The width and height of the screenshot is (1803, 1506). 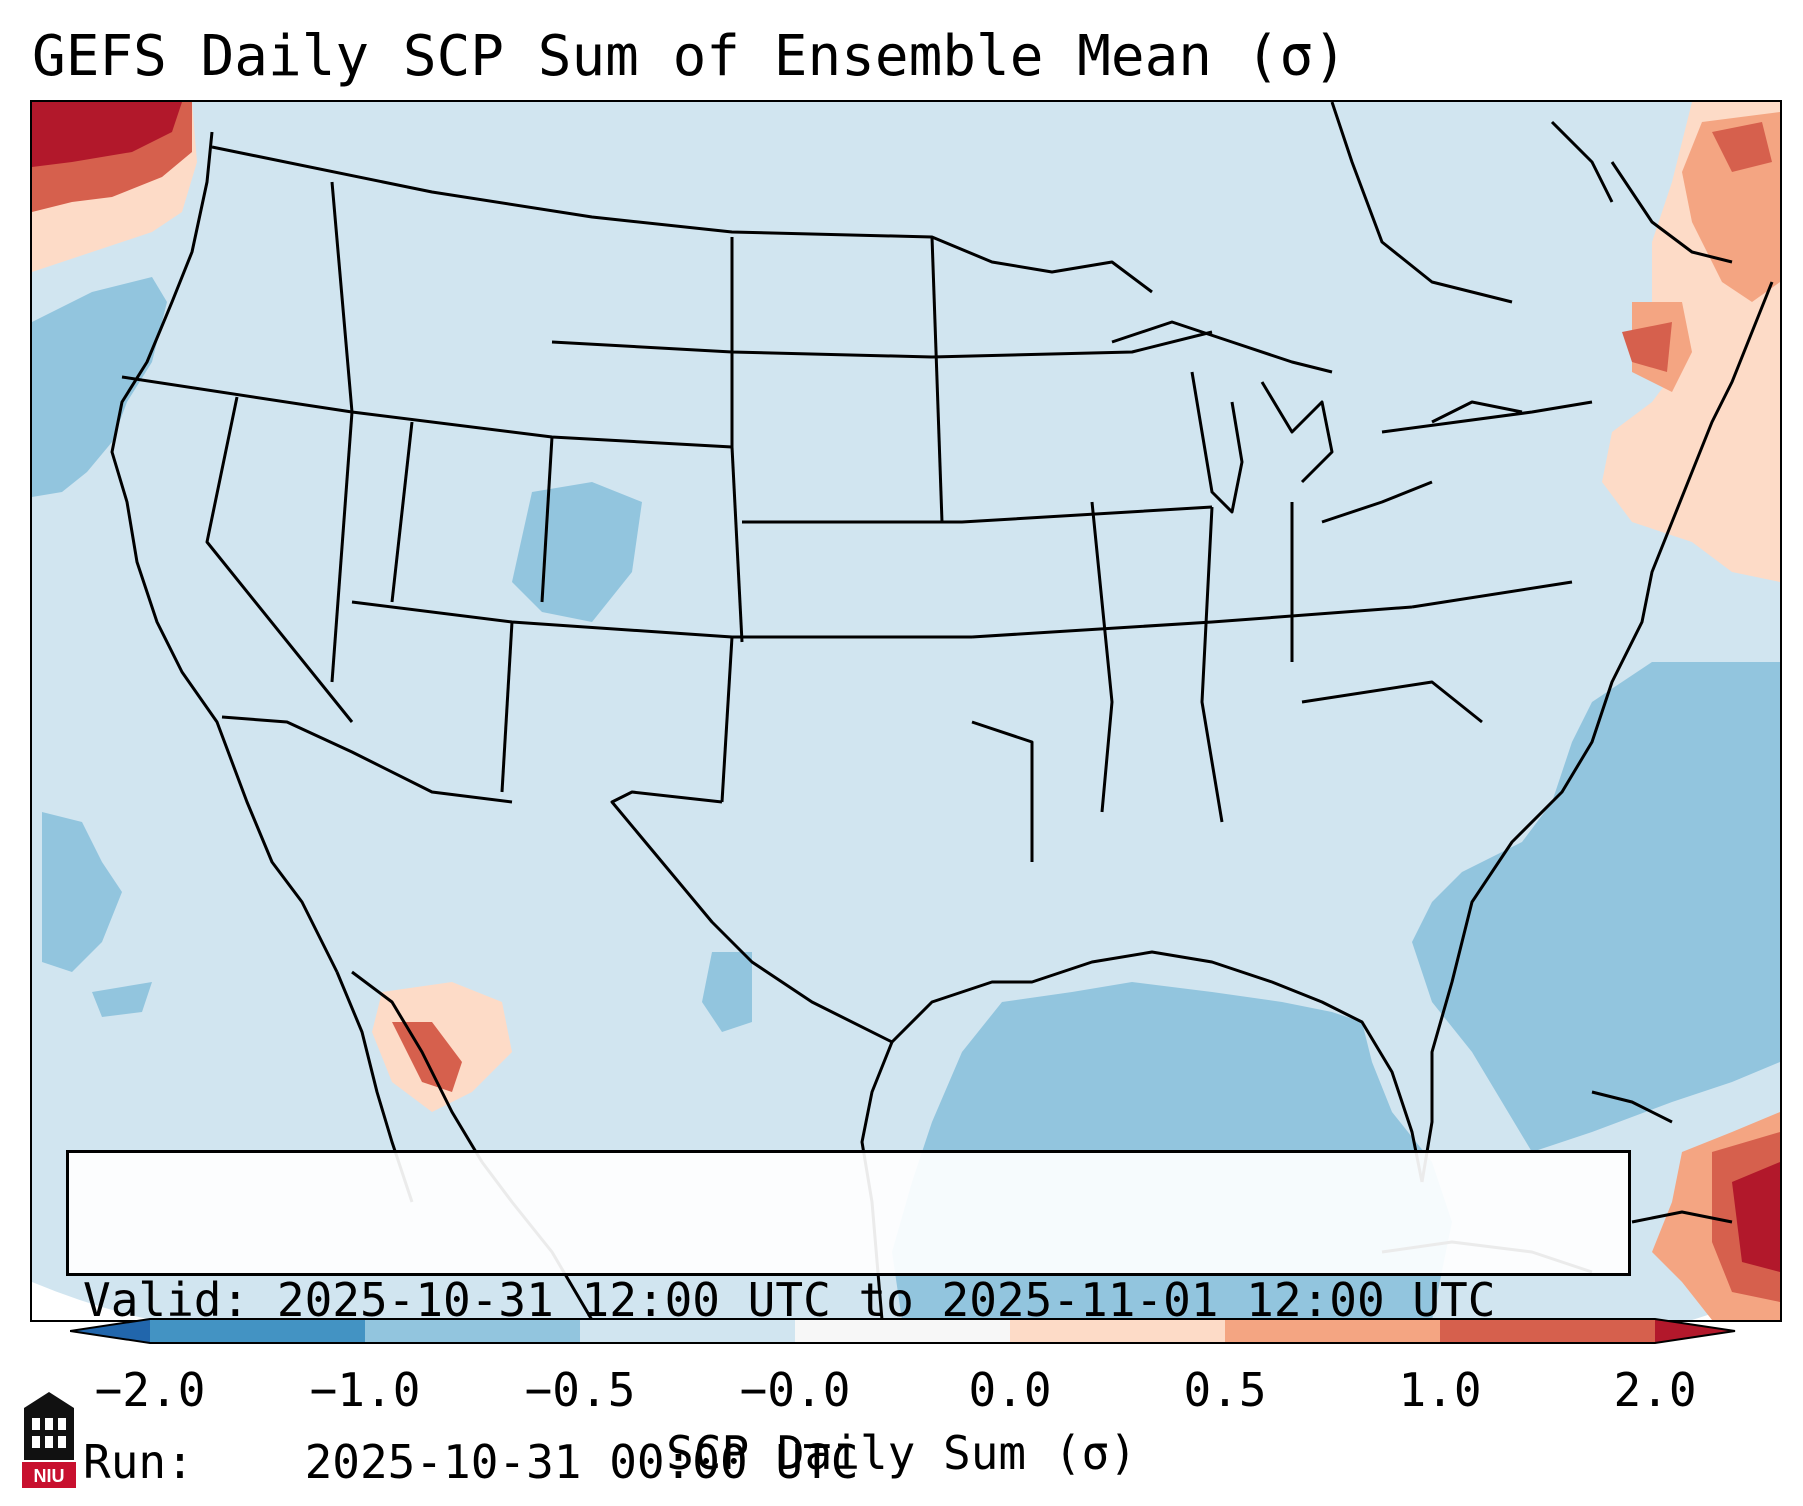 I want to click on nw-anomaly-strong, so click(x=107, y=134).